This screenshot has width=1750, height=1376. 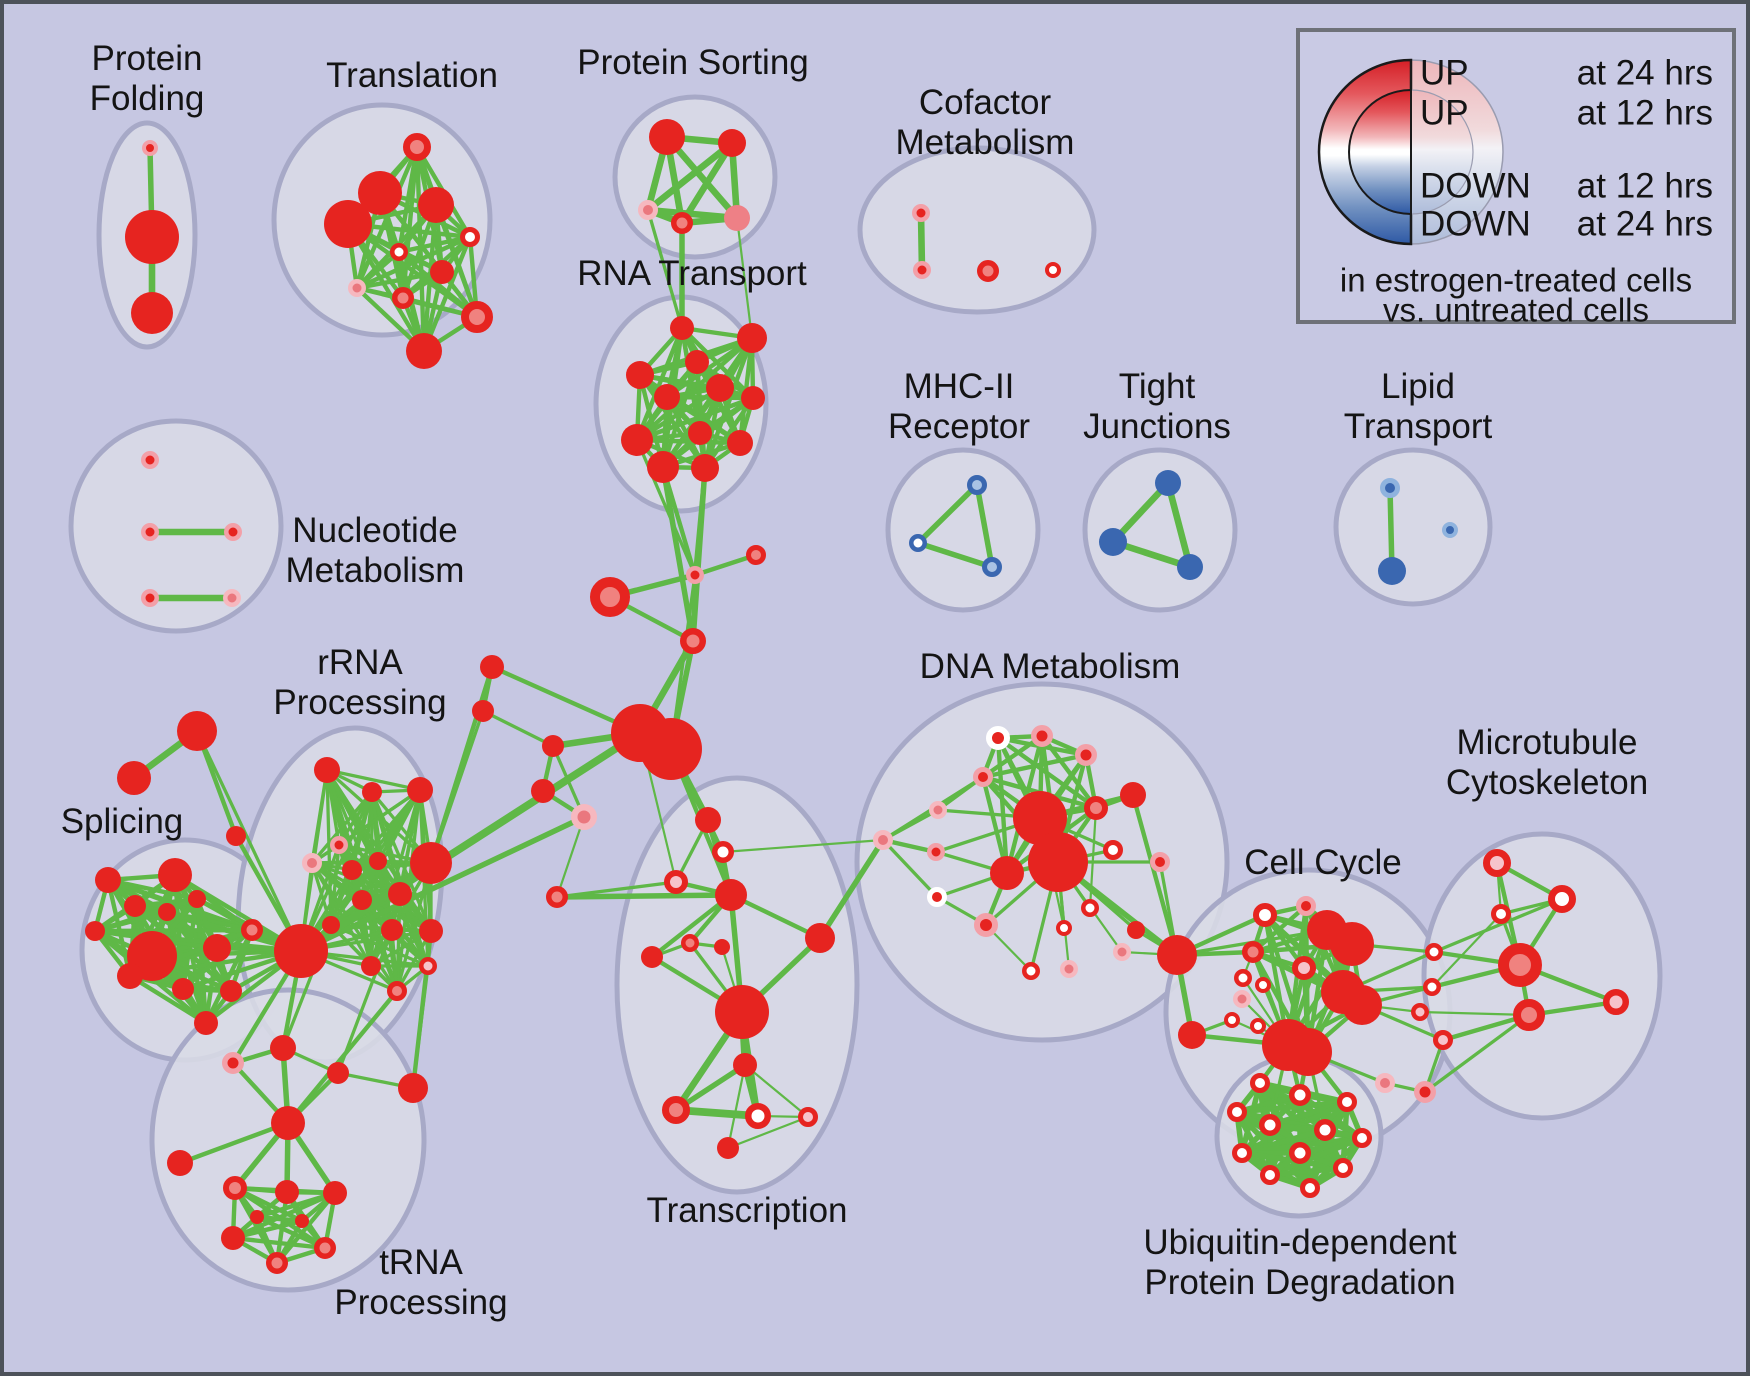 I want to click on cluster-label-nucleotide-metabolism: Nucleotide Metabolism, so click(x=375, y=550).